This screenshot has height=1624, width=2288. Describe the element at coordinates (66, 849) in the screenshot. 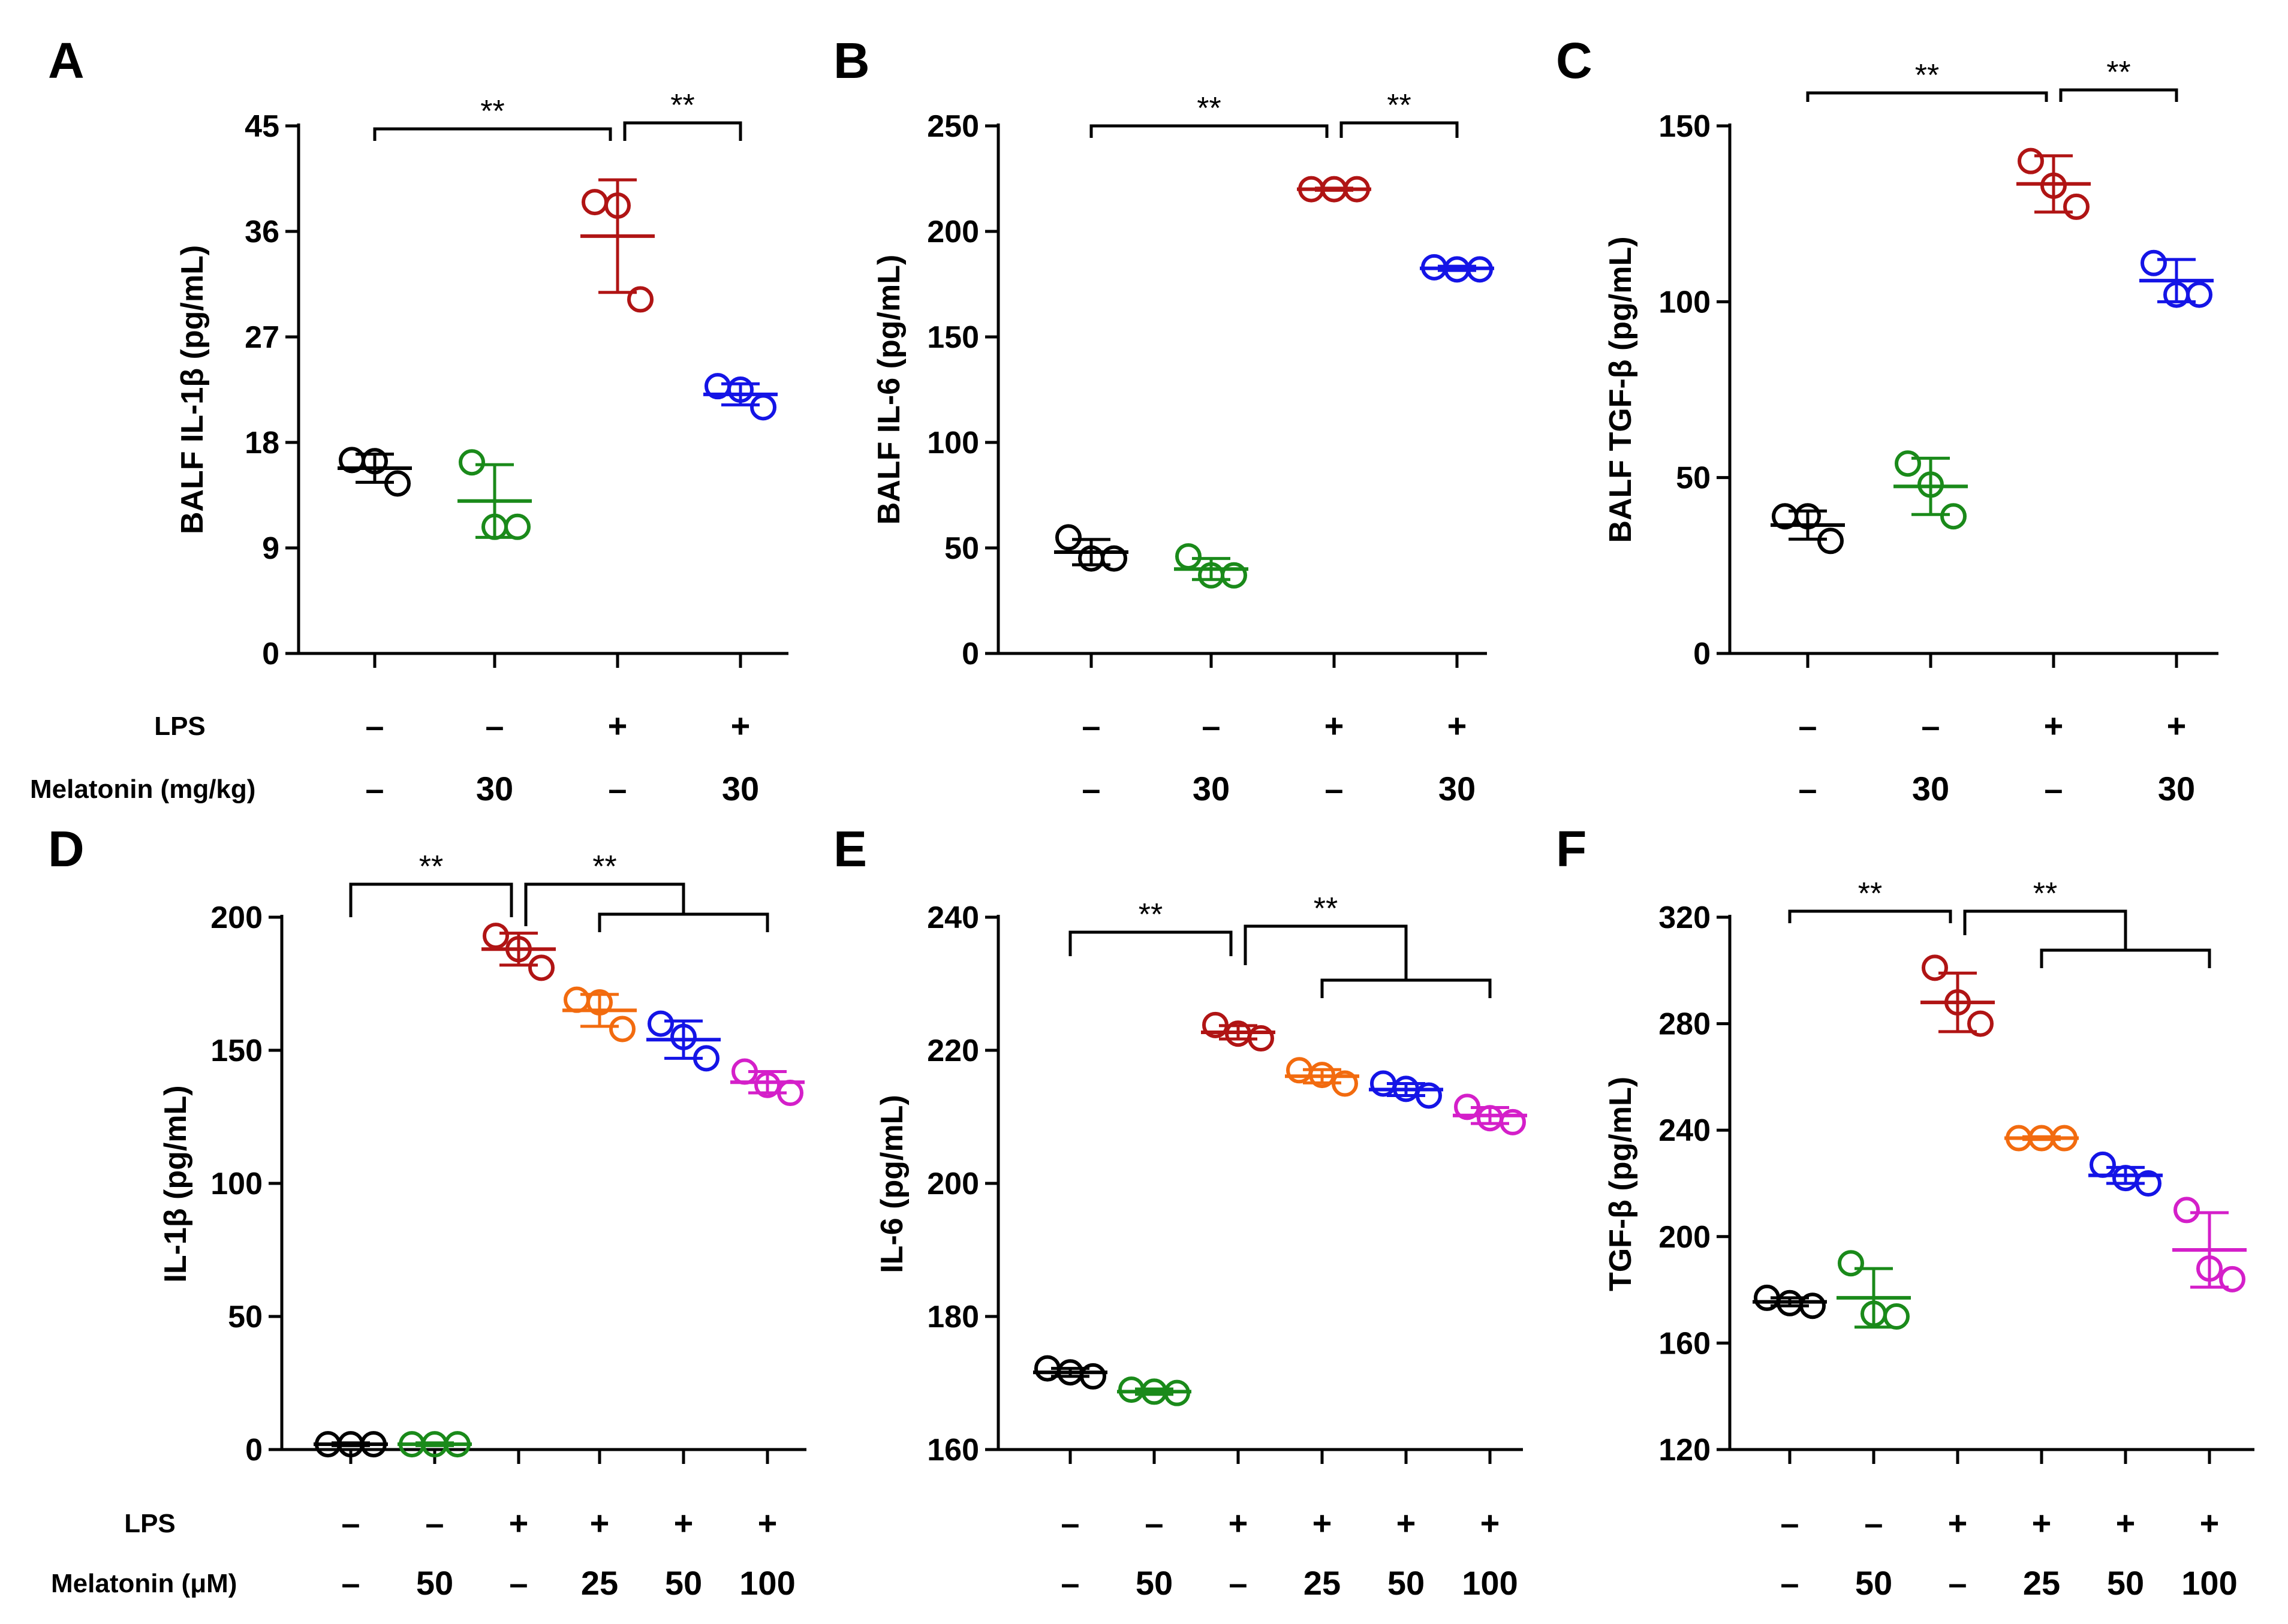

I see `panel-letter: D` at that location.